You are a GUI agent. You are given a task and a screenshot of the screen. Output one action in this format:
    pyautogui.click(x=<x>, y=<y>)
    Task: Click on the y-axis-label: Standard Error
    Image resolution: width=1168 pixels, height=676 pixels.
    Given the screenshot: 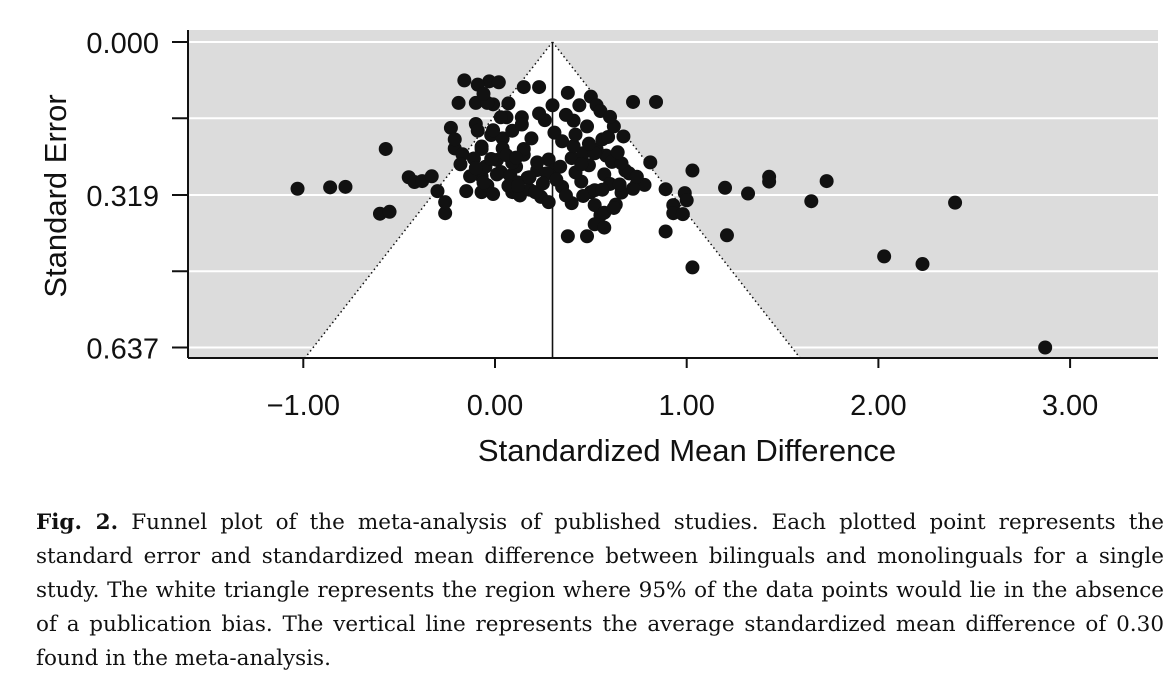 What is the action you would take?
    pyautogui.click(x=55, y=195)
    